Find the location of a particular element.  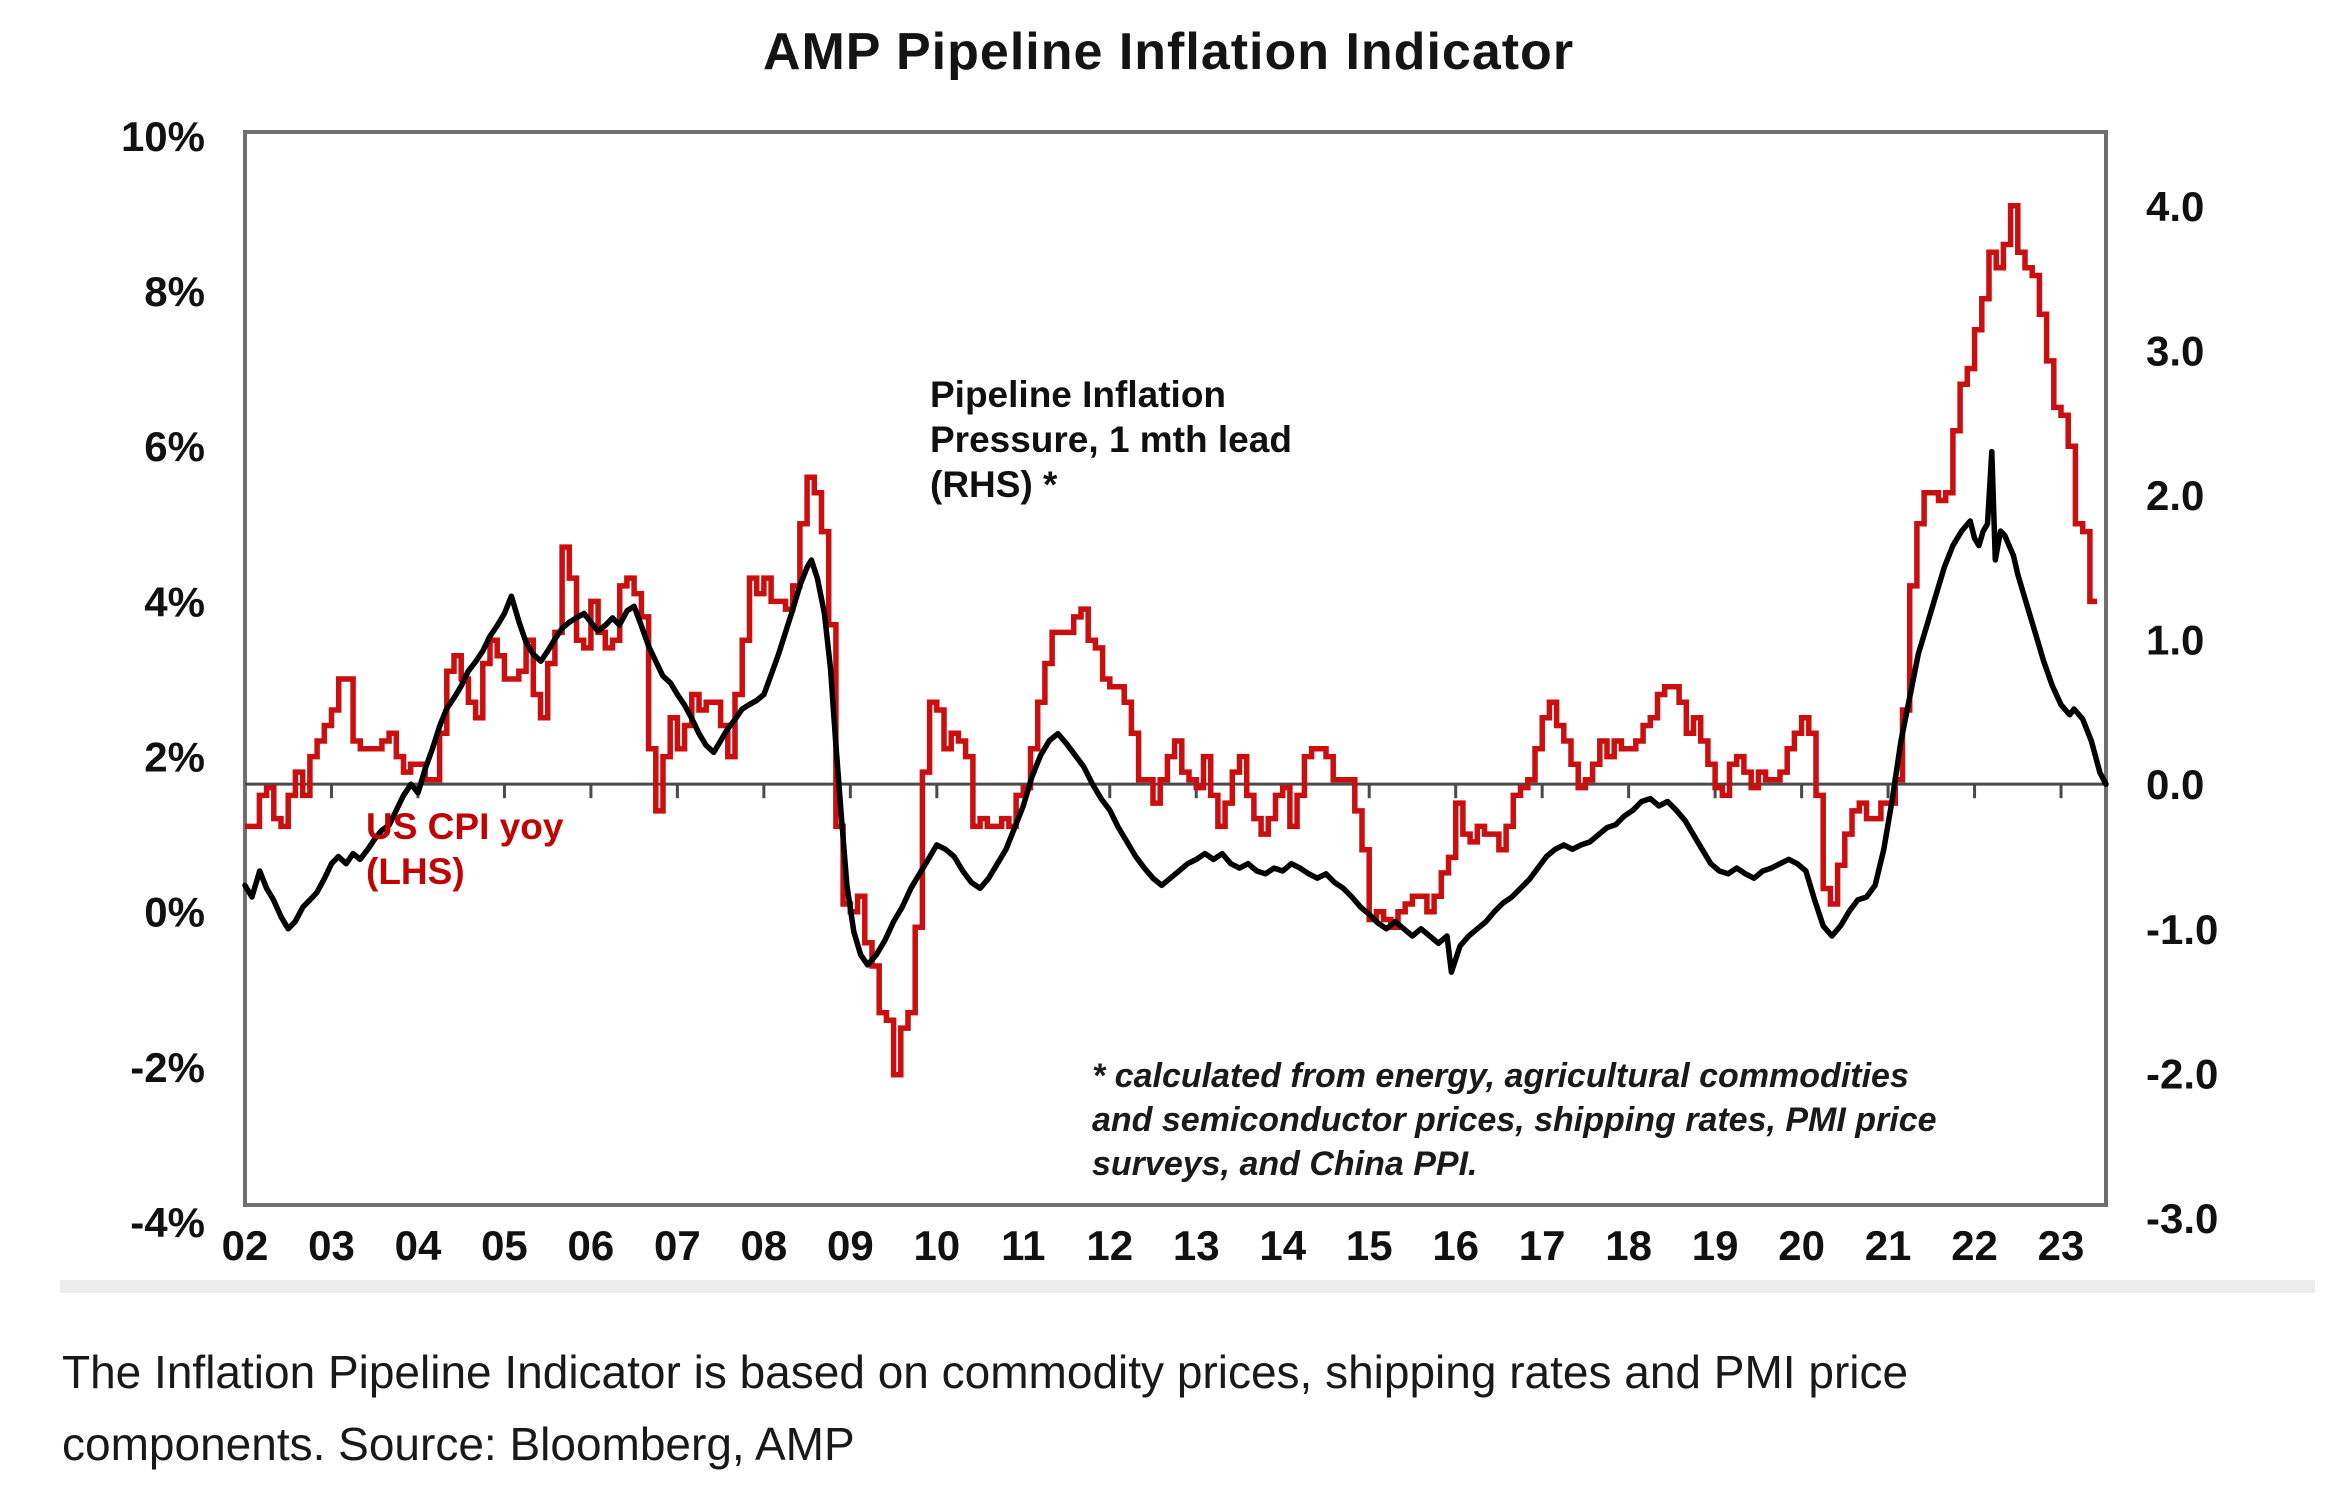

right-axis-label: 0.0 is located at coordinates (2175, 784).